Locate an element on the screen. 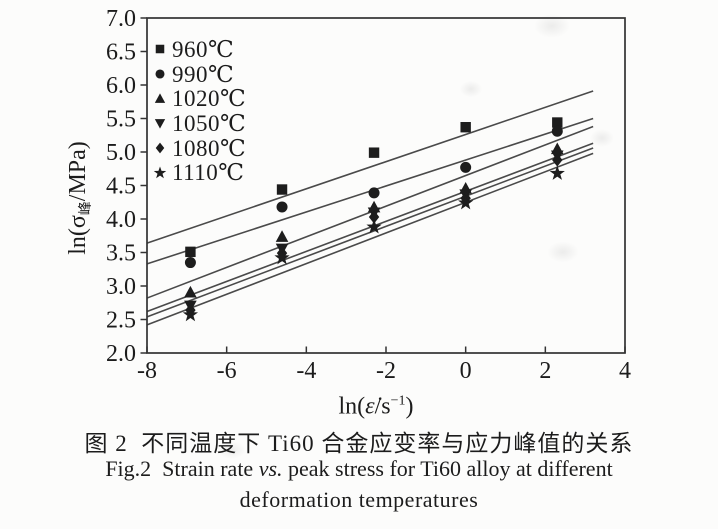 The image size is (718, 529). triangle-up-icon is located at coordinates (160, 99).